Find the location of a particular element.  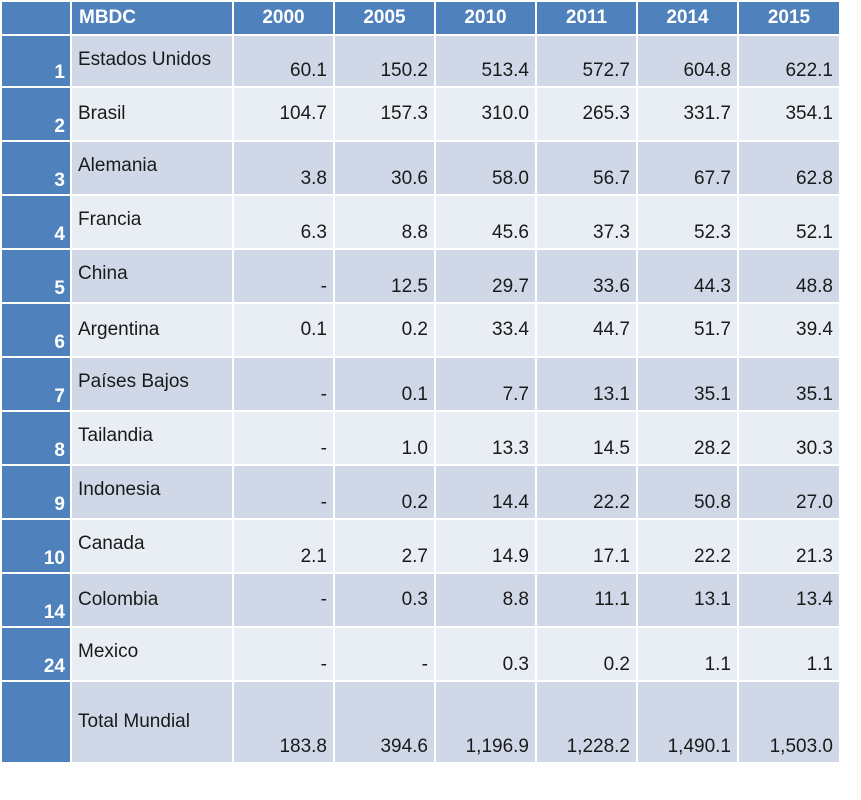

value-cell: 44.3 is located at coordinates (687, 276).